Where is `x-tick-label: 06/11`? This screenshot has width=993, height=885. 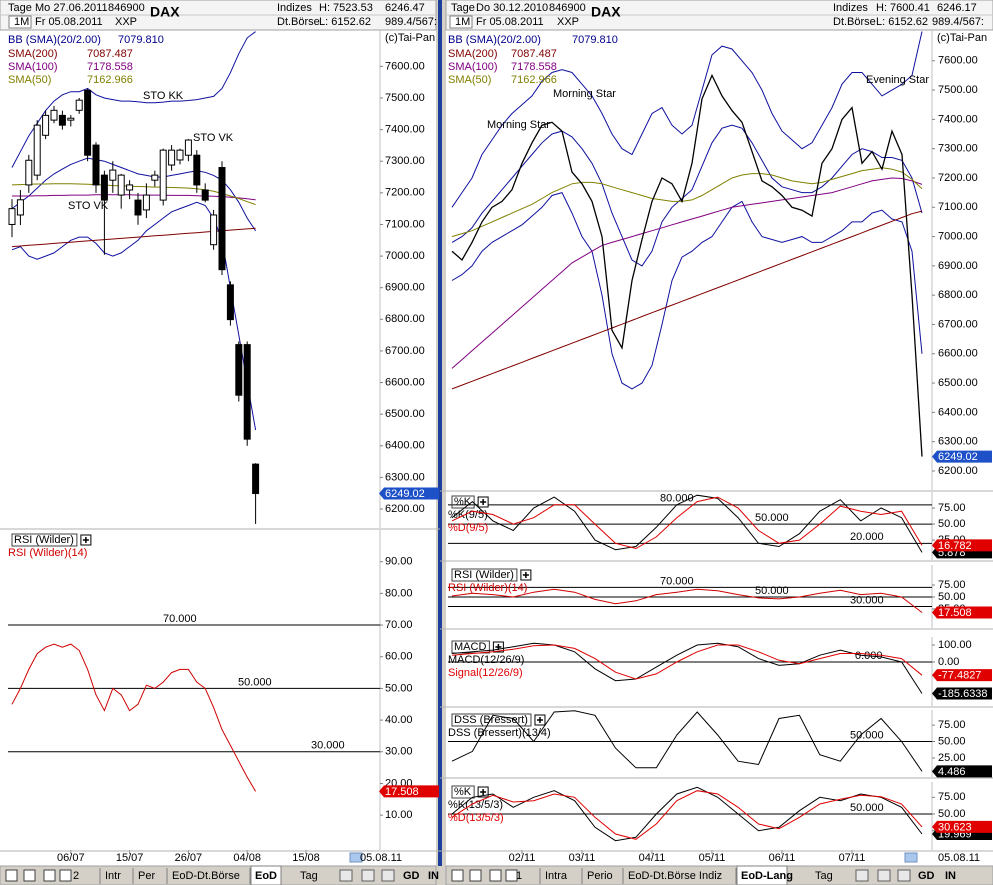 x-tick-label: 06/11 is located at coordinates (782, 858).